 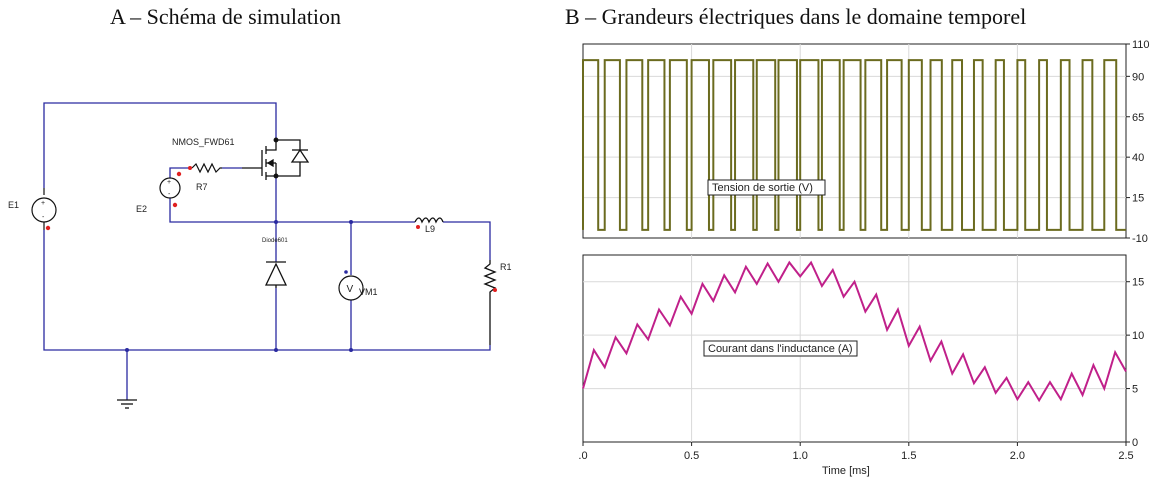 What do you see at coordinates (1138, 142) in the screenshot?
I see `voltage-y-ticks: -10 15 40 65 90 110` at bounding box center [1138, 142].